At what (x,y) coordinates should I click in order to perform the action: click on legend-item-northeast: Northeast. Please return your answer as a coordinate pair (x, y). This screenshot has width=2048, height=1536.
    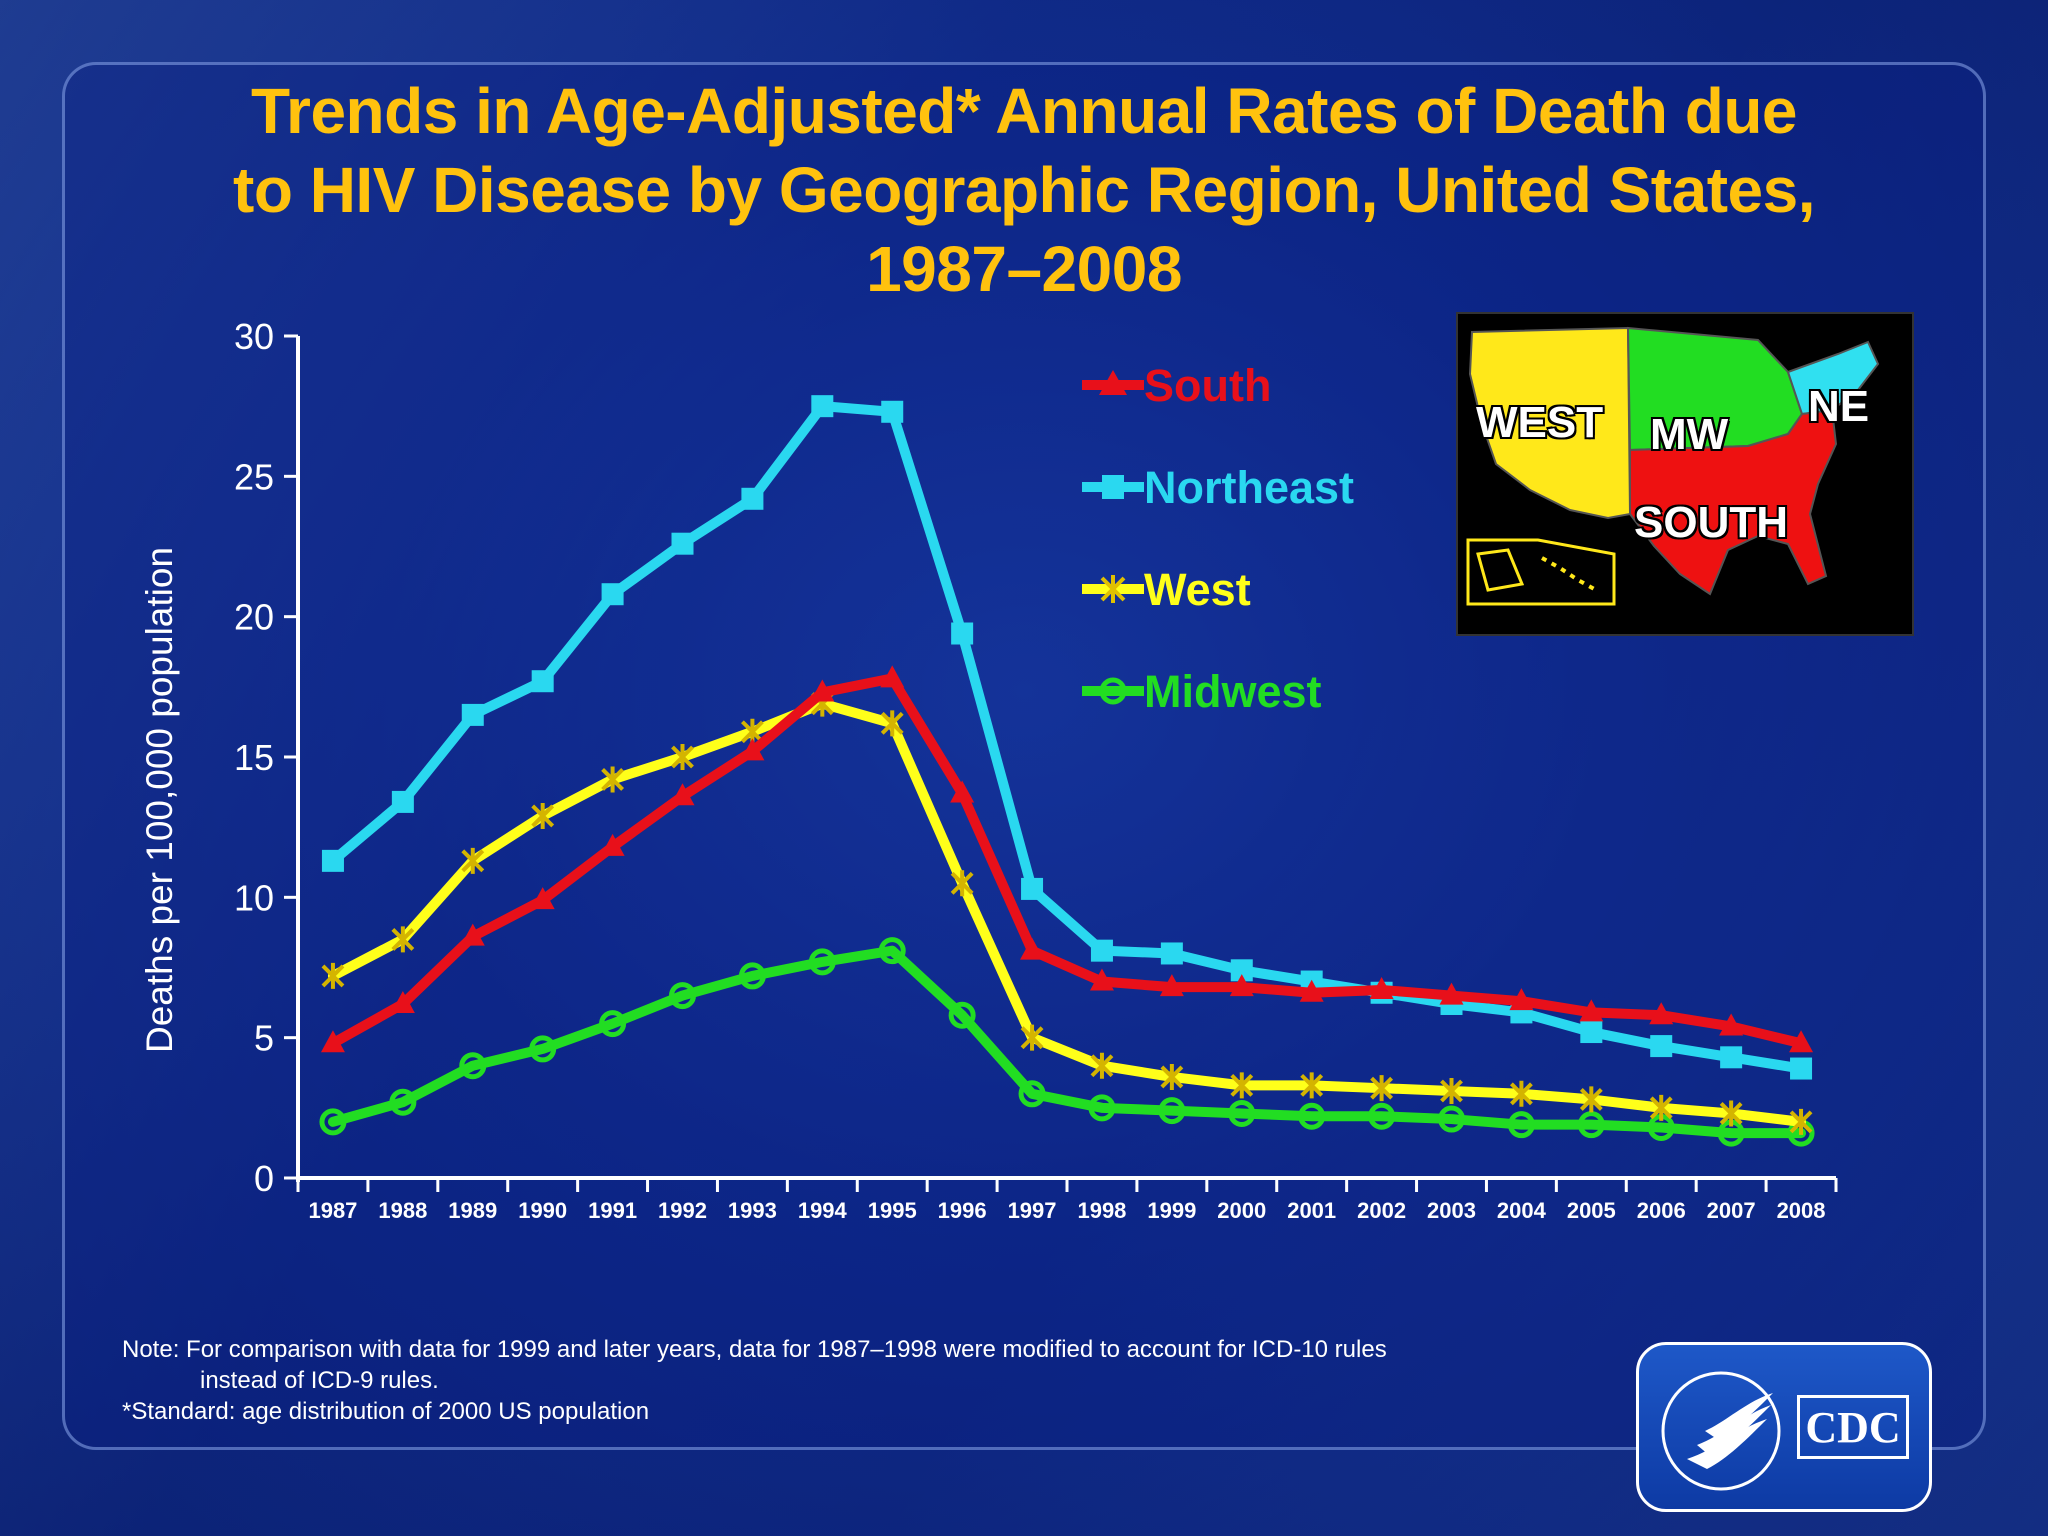
    Looking at the image, I should click on (1270, 488).